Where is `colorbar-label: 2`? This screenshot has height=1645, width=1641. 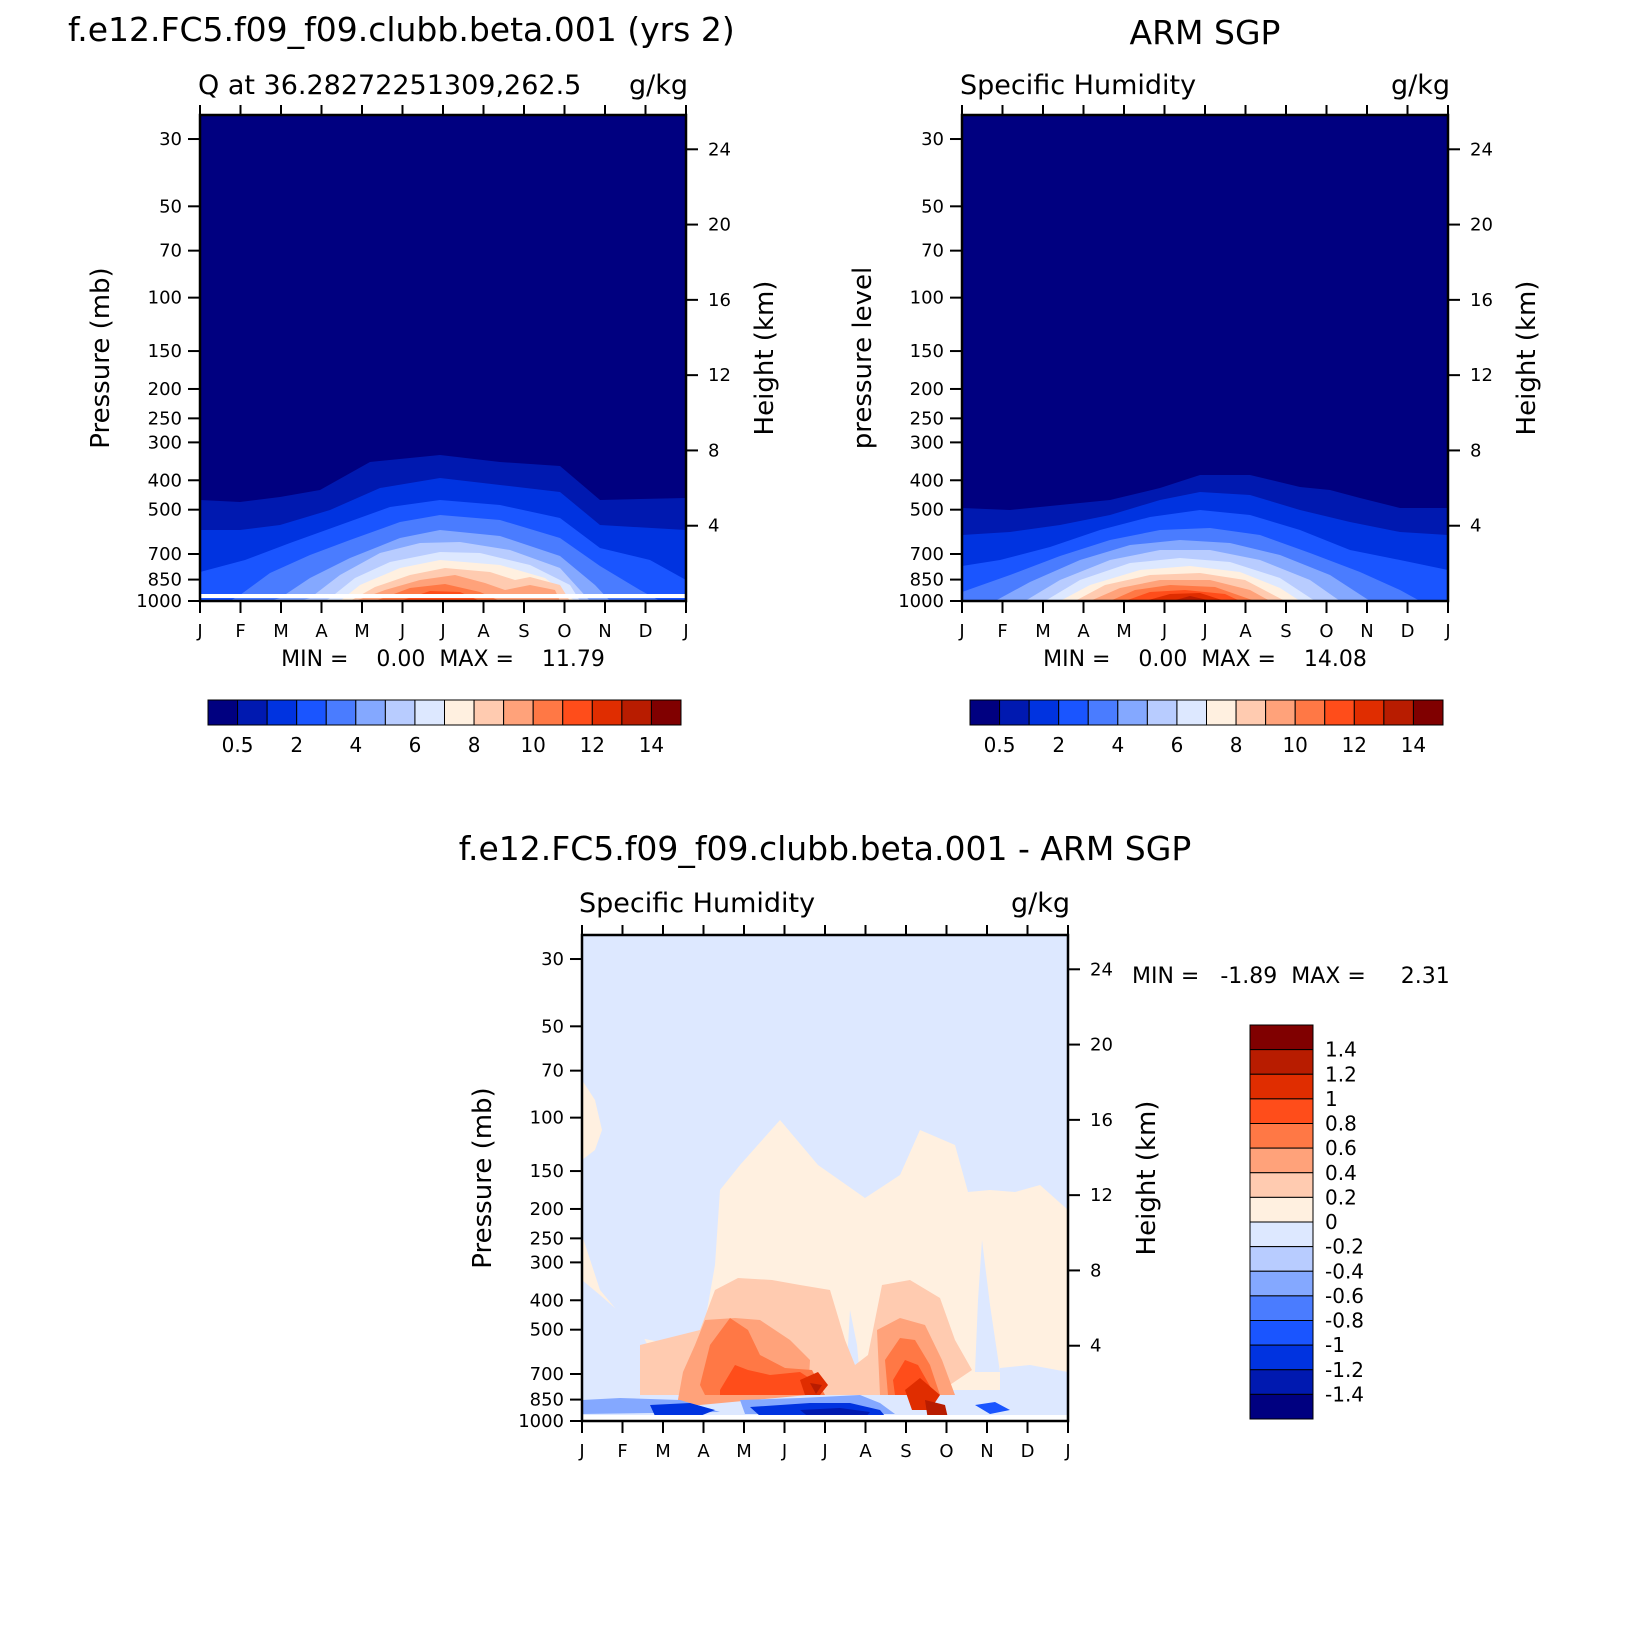 colorbar-label: 2 is located at coordinates (1058, 745).